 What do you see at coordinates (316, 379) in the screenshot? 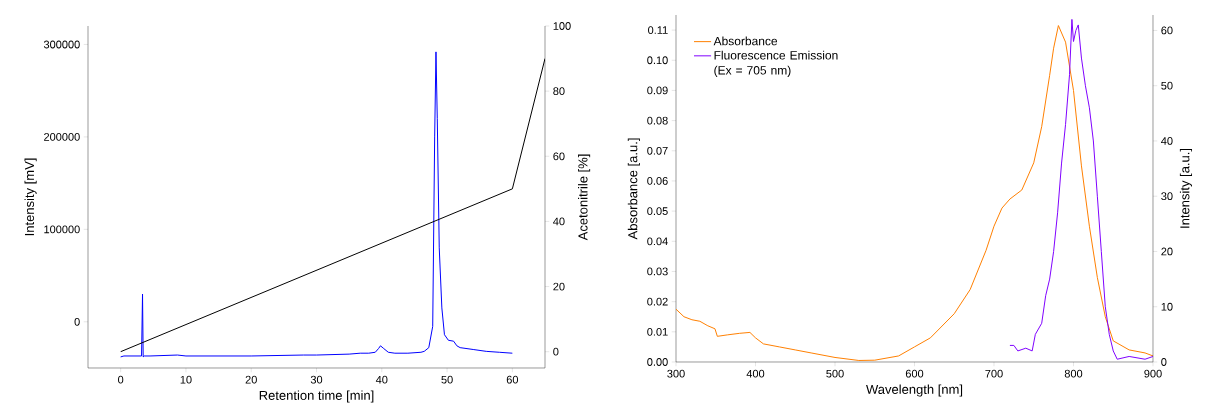
I see `x-tick-label: 30` at bounding box center [316, 379].